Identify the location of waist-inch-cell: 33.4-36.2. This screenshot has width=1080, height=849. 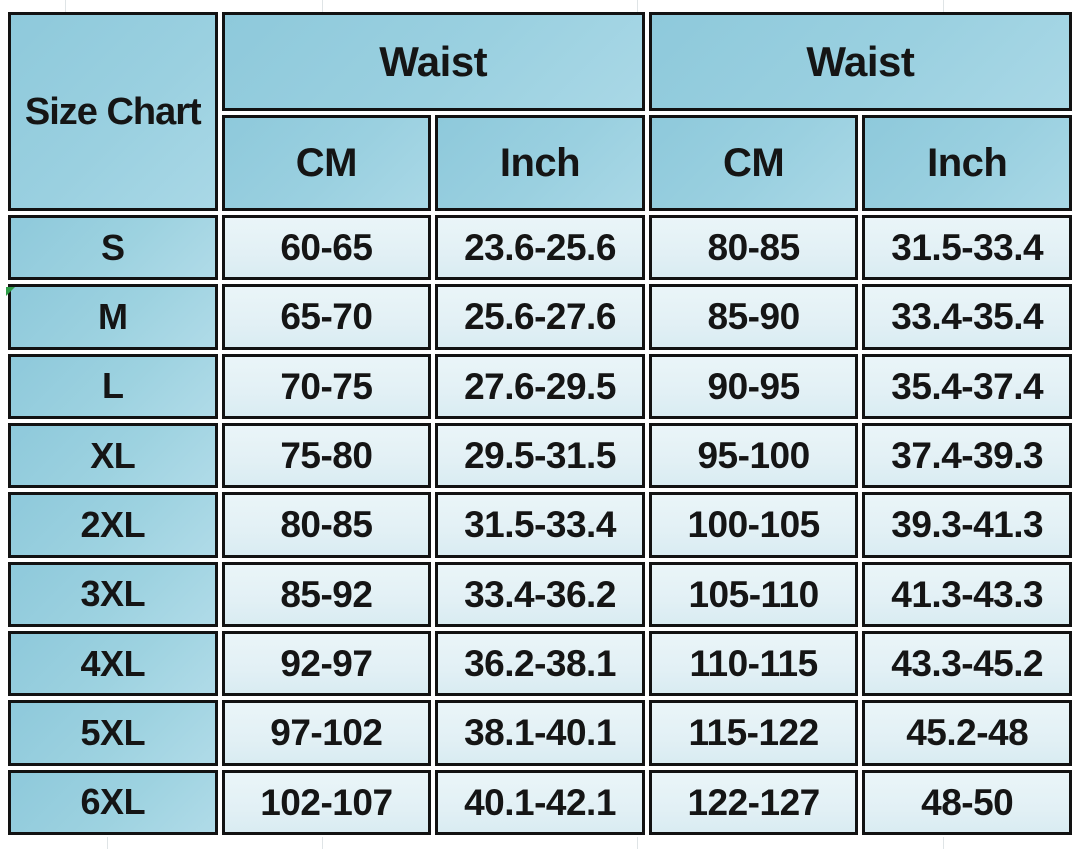
(540, 594).